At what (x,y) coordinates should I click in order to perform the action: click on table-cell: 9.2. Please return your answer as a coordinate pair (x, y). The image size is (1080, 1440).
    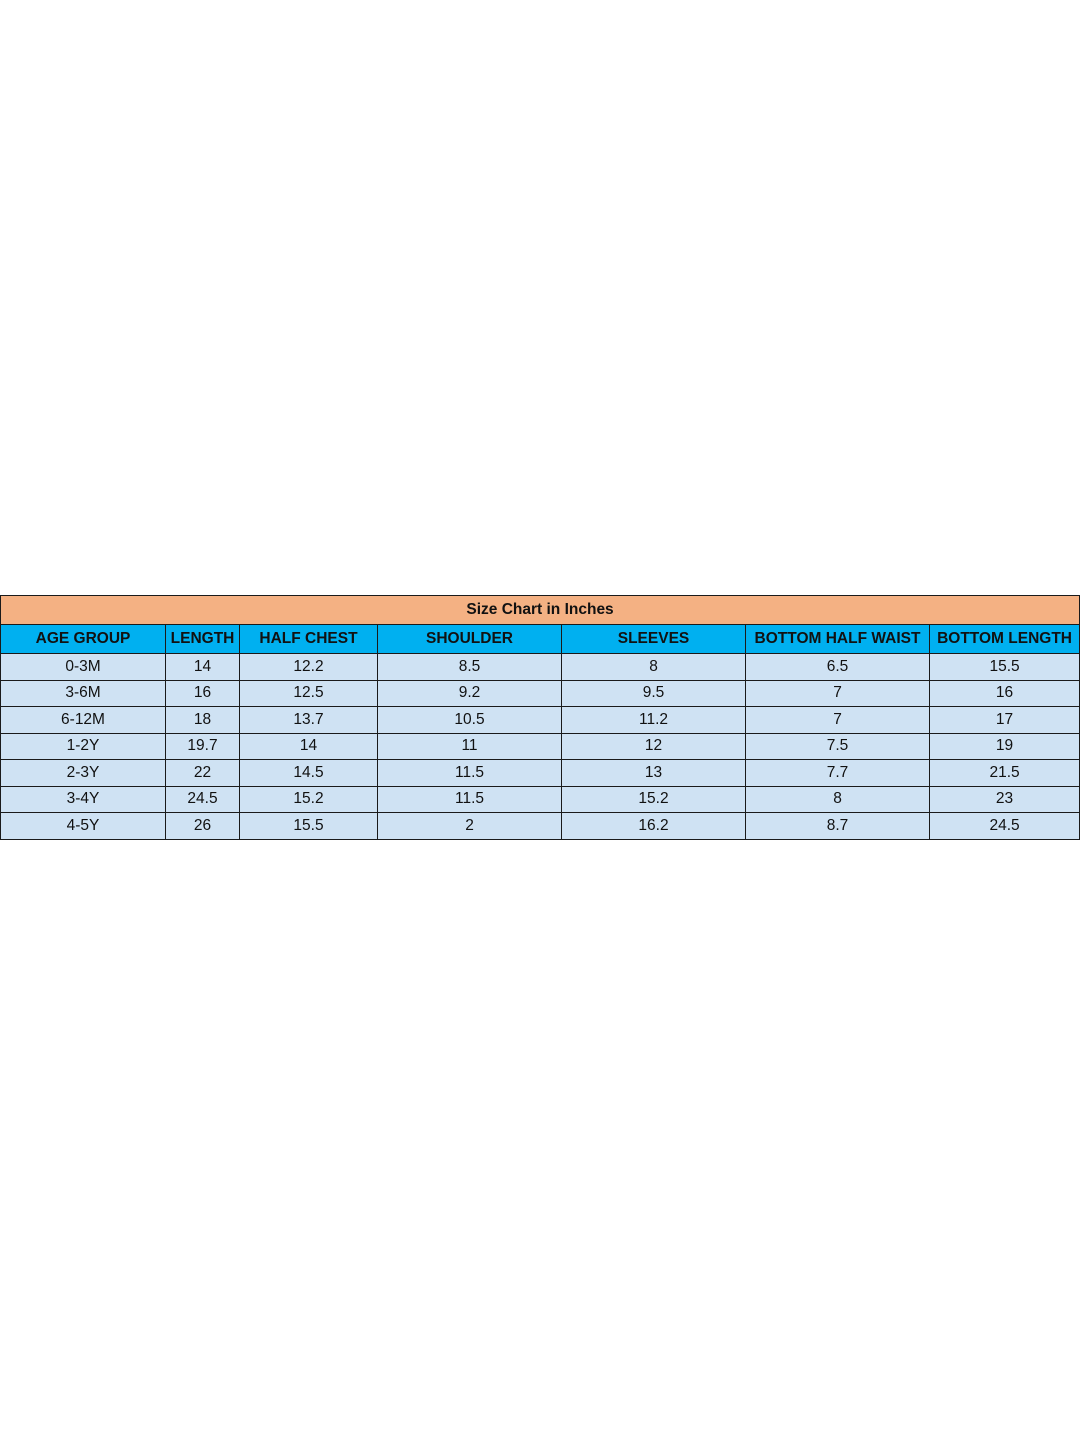
    Looking at the image, I should click on (469, 693).